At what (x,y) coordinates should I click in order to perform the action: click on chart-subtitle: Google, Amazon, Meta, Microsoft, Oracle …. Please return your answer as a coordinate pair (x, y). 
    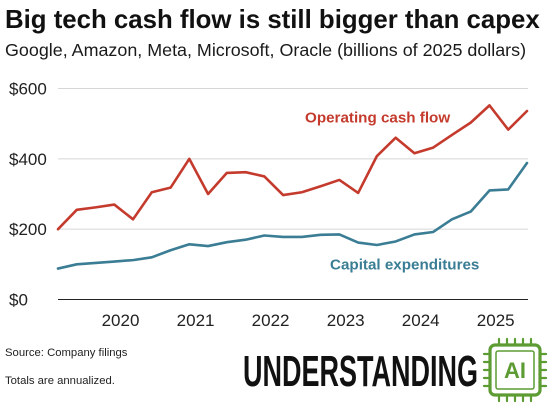
    Looking at the image, I should click on (265, 50).